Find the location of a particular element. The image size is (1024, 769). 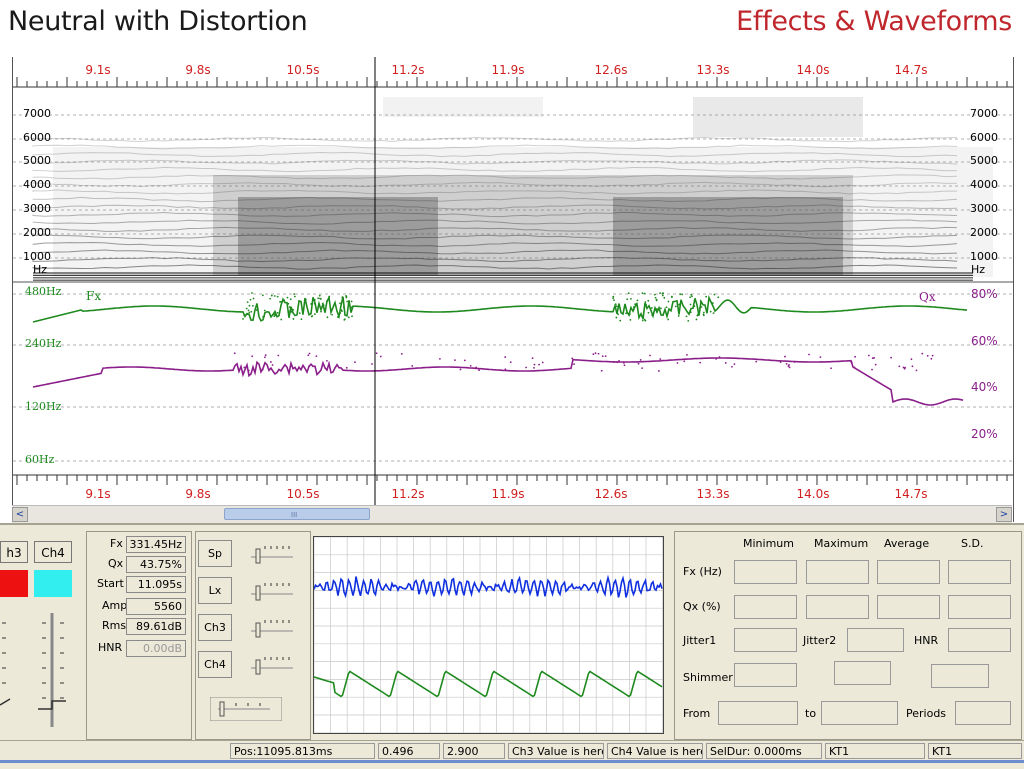

time-label-bottom: 11.2s is located at coordinates (408, 494).